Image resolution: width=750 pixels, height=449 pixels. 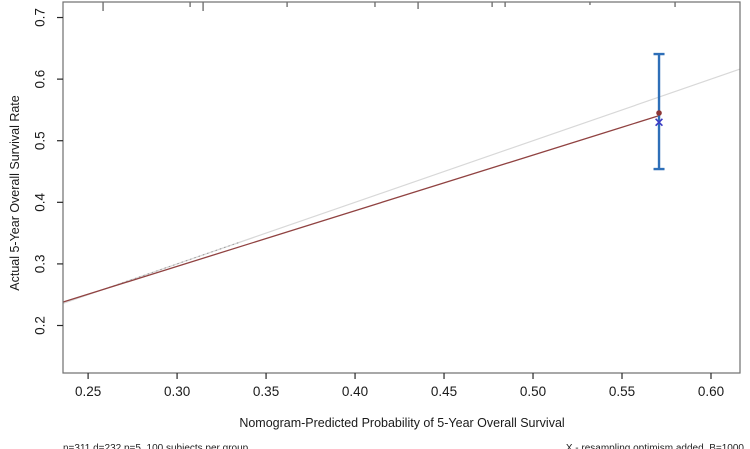 What do you see at coordinates (659, 122) in the screenshot?
I see `optimism-corrected-x-marker` at bounding box center [659, 122].